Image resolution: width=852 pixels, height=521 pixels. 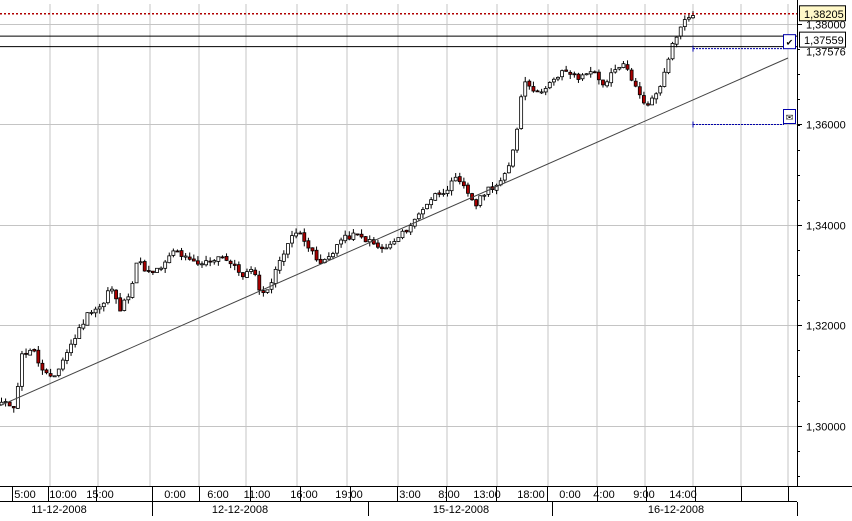 What do you see at coordinates (487, 495) in the screenshot?
I see `time-tick-label: 13:00` at bounding box center [487, 495].